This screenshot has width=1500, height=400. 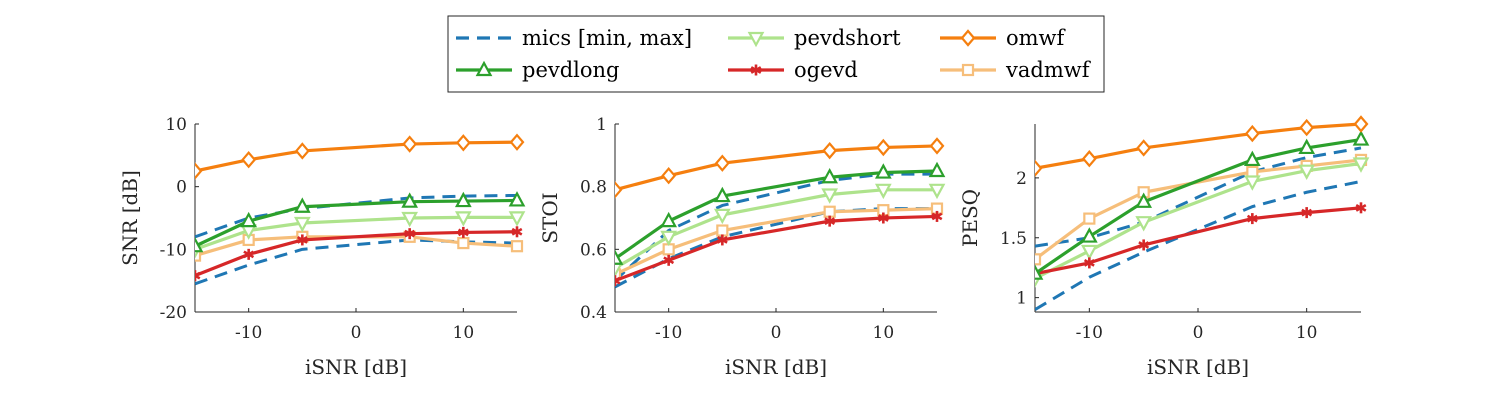 What do you see at coordinates (173, 313) in the screenshot?
I see `y-tick-label: -20` at bounding box center [173, 313].